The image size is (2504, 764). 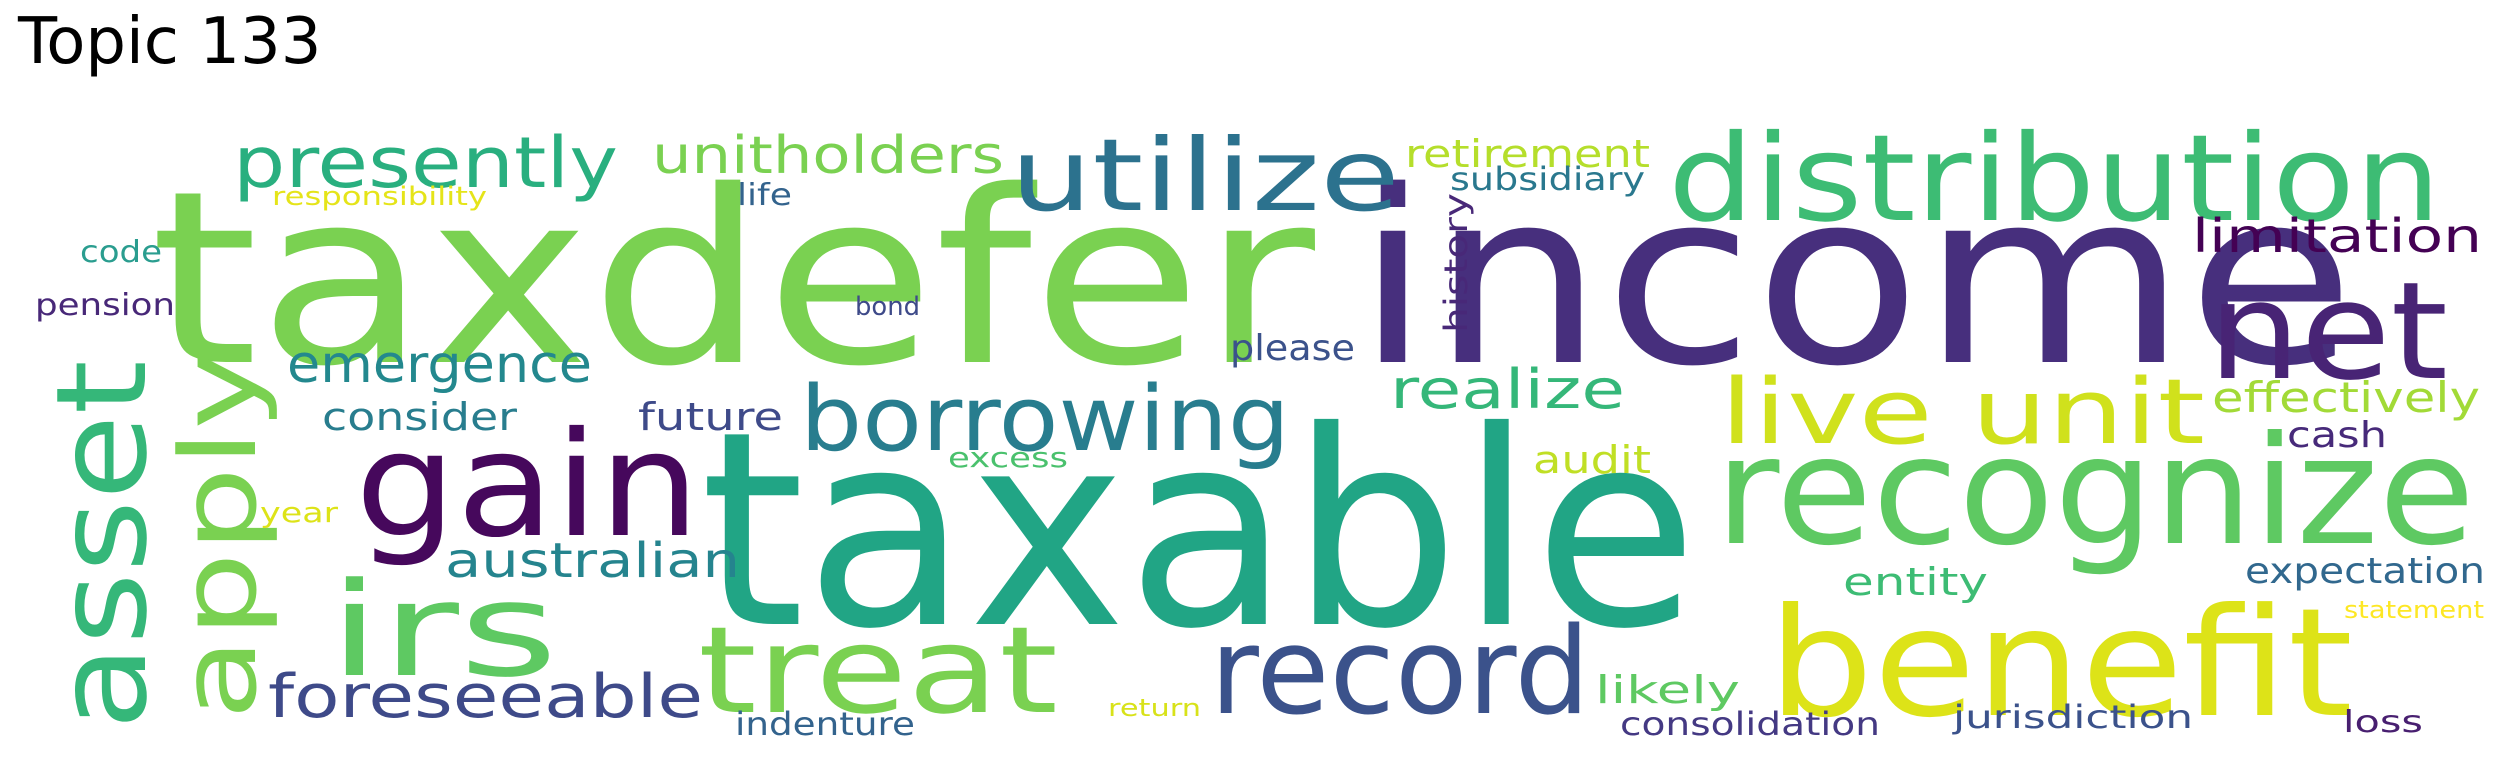 I want to click on word-code: code, so click(x=121, y=252).